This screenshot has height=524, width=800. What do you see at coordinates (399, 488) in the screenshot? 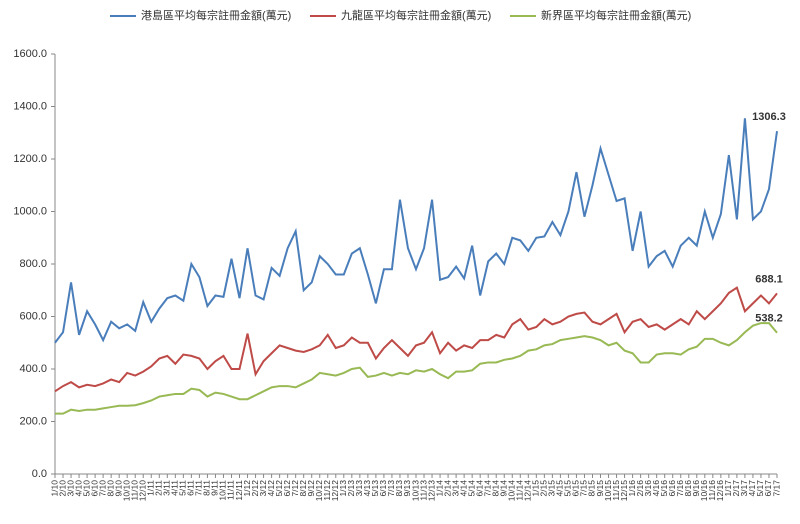
I see `x-tick-label: 8/13` at bounding box center [399, 488].